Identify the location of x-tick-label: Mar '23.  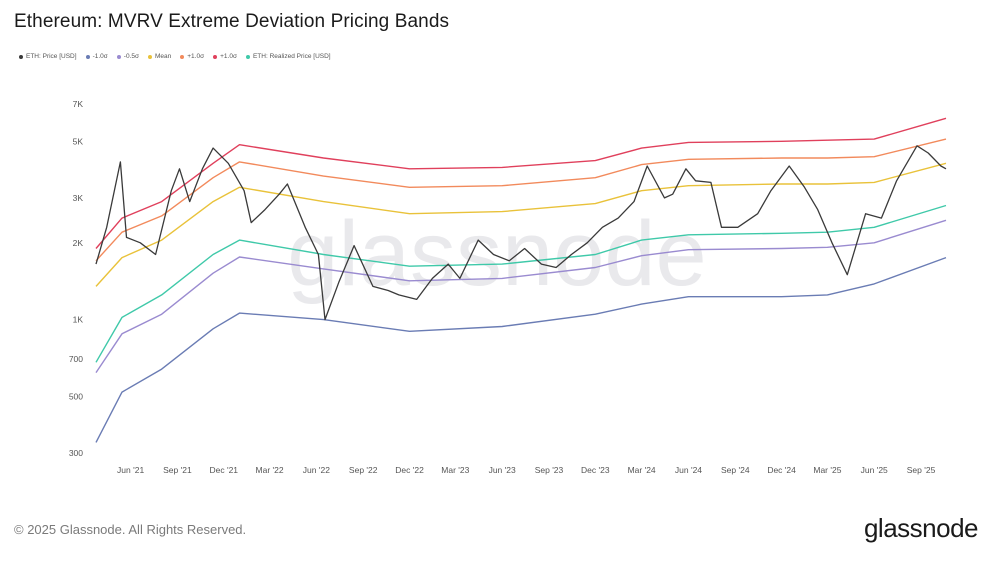
(455, 470).